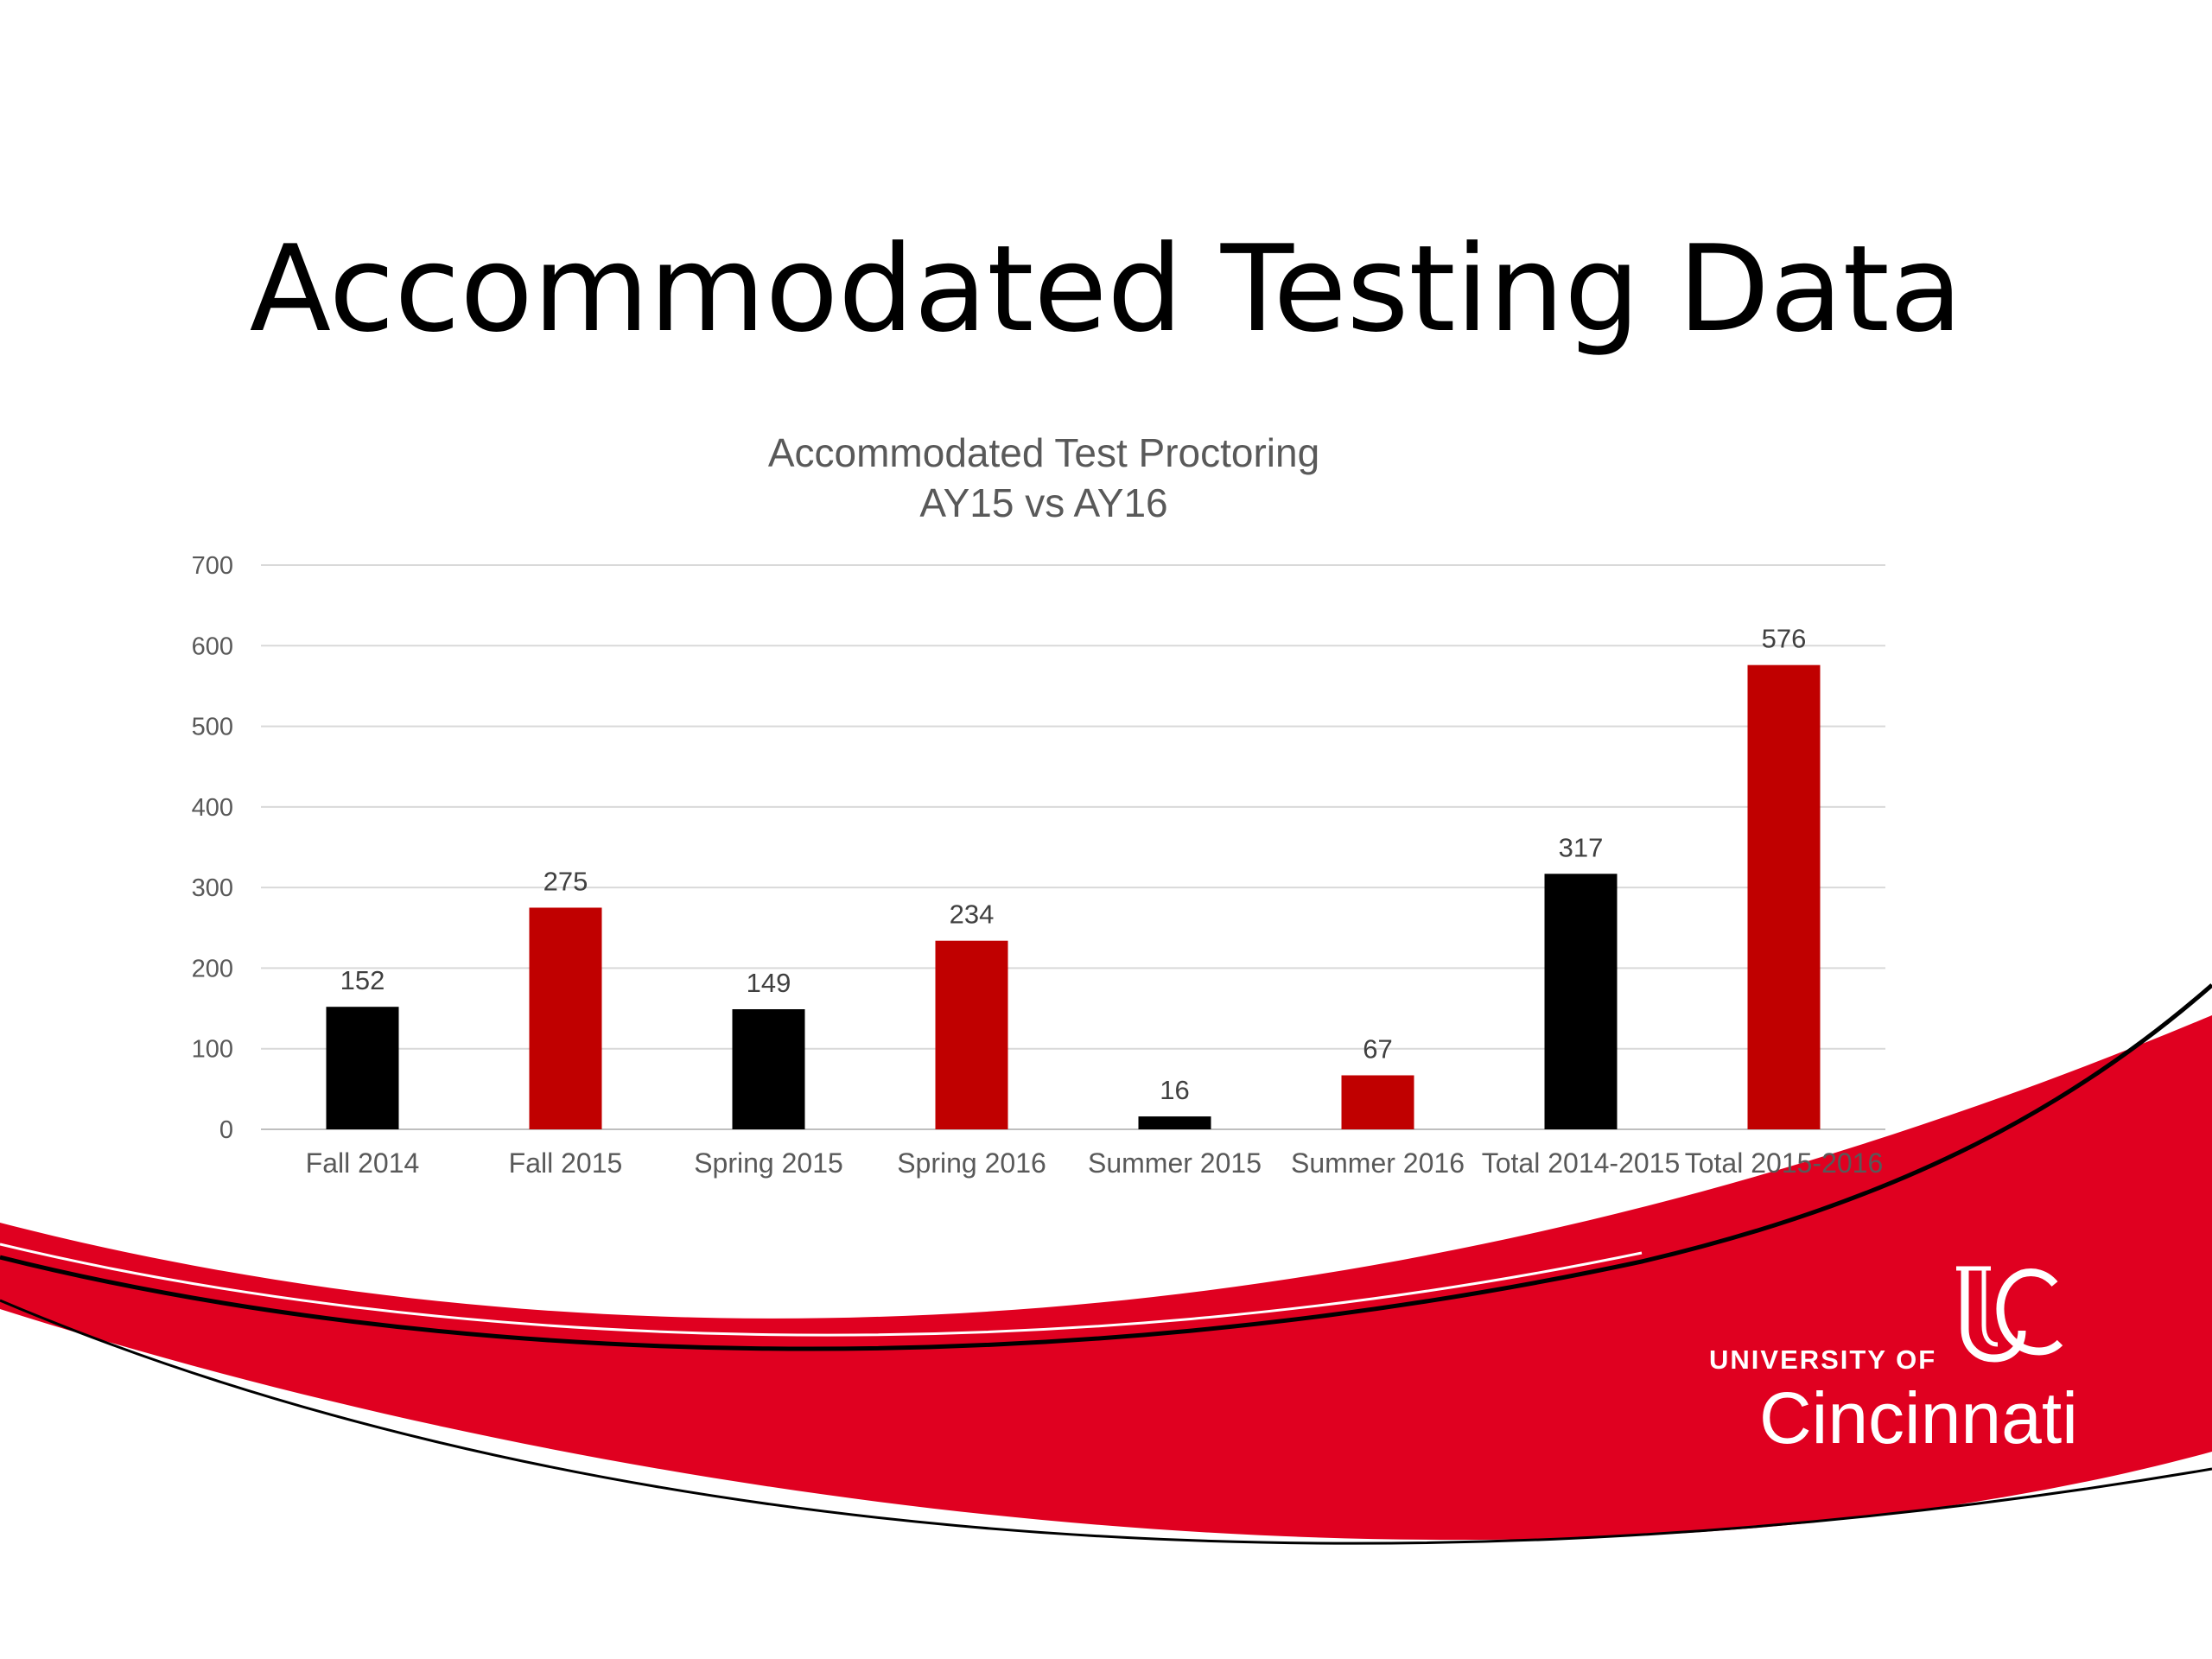 The width and height of the screenshot is (2212, 1659). I want to click on data-label: 576, so click(1784, 639).